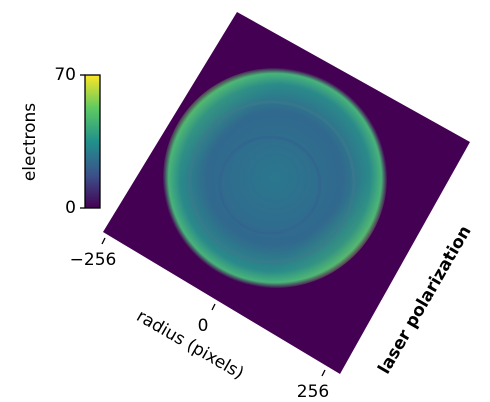  I want to click on x-axis-label: radius (pixels), so click(190, 344).